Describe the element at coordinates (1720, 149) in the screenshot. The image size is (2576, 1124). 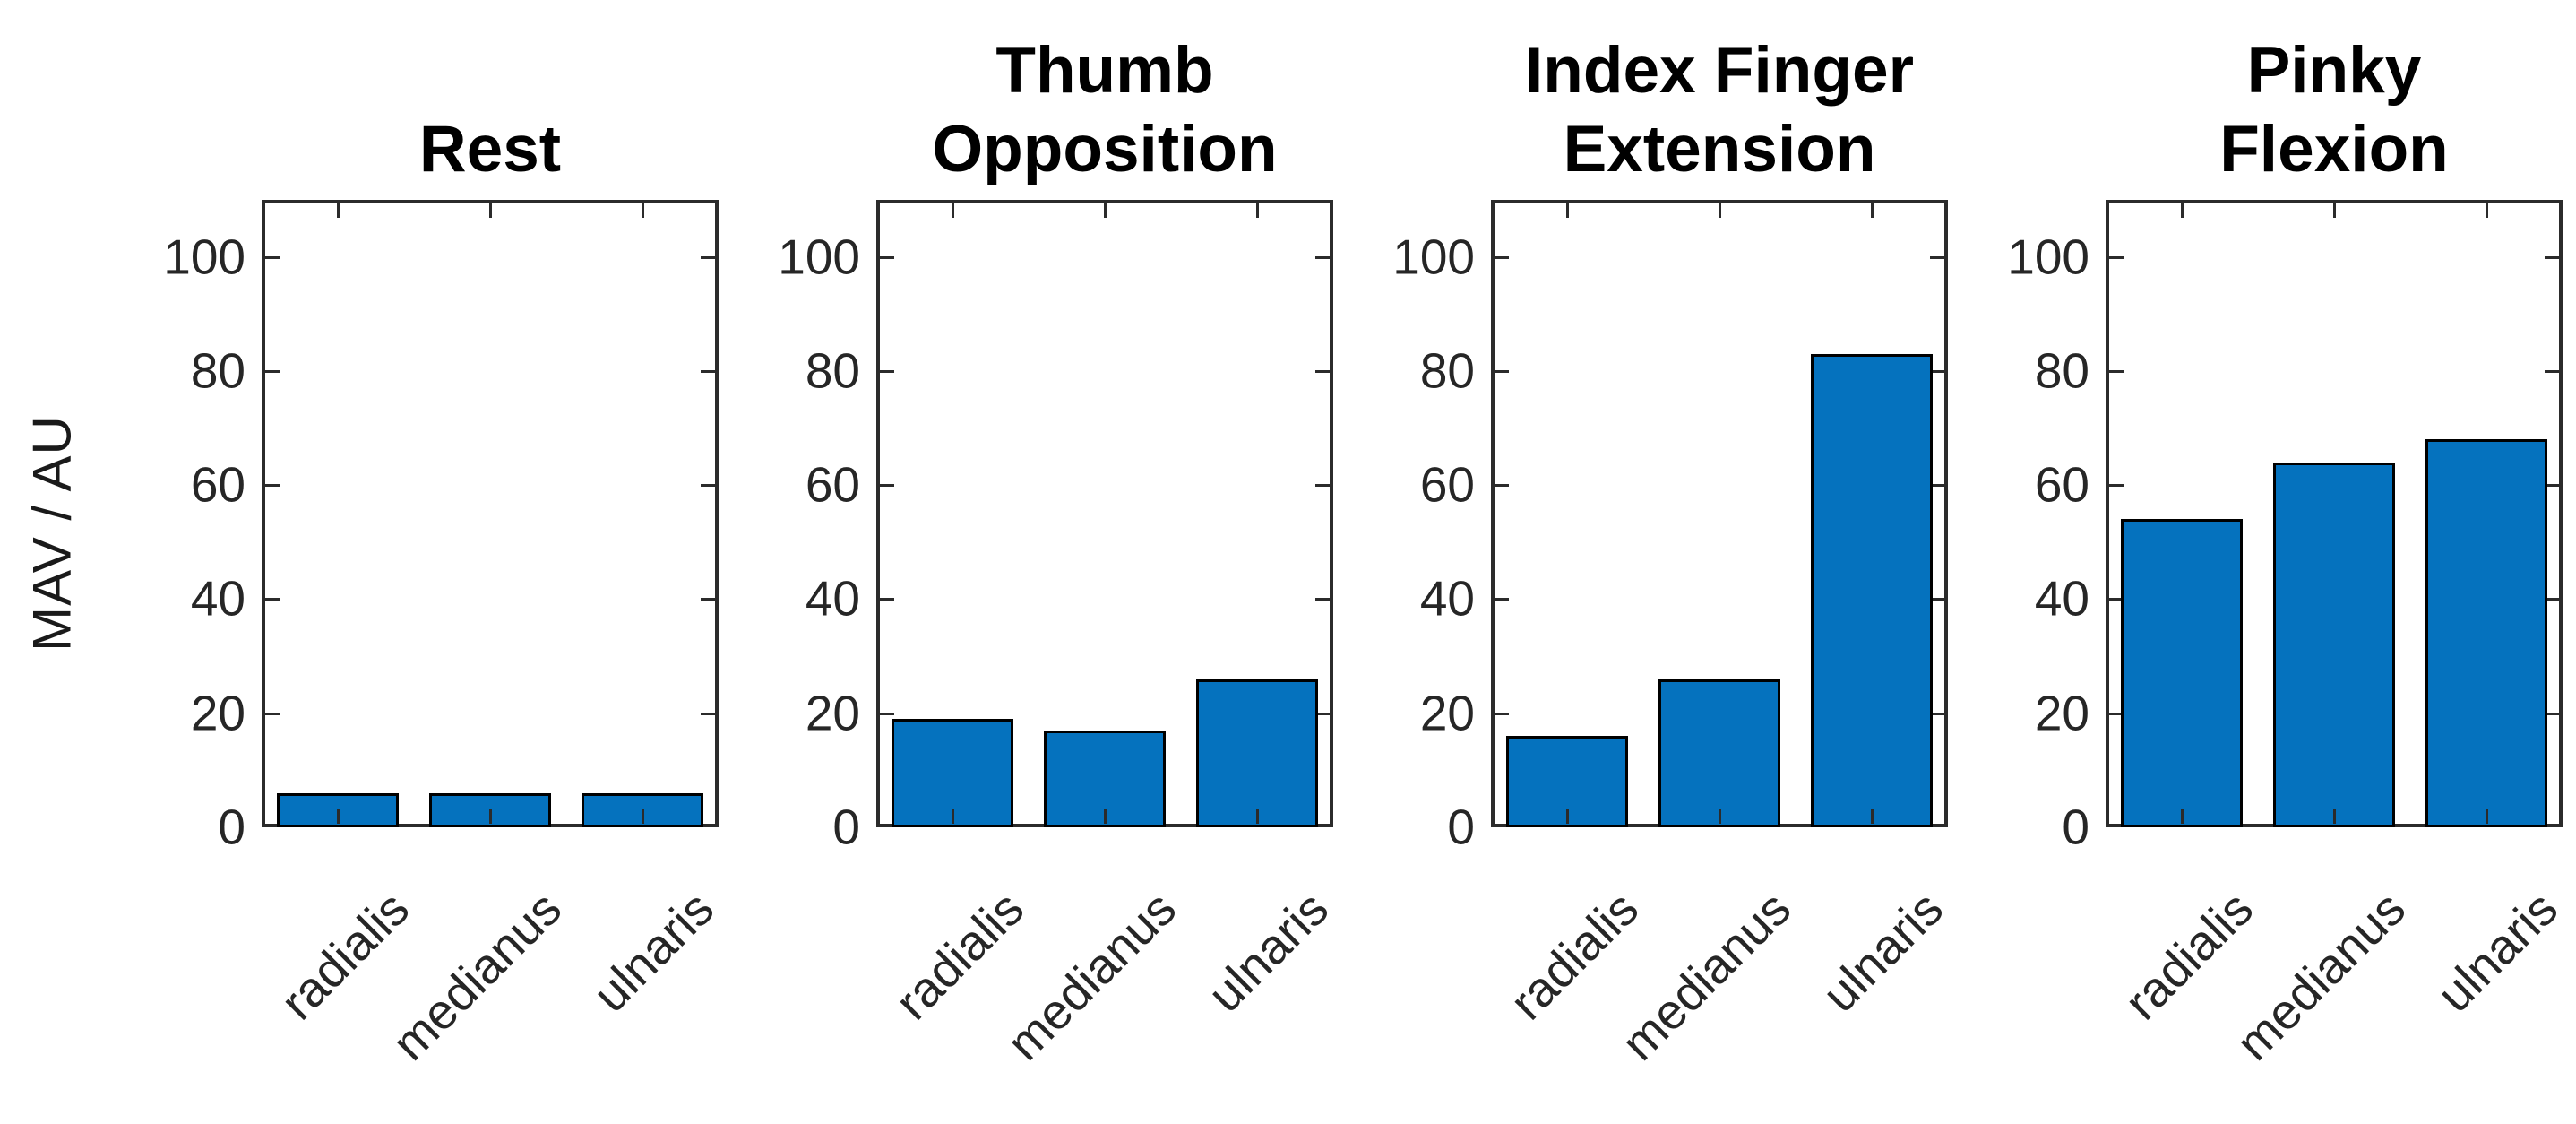
I see `chart-title-line: Extension` at that location.